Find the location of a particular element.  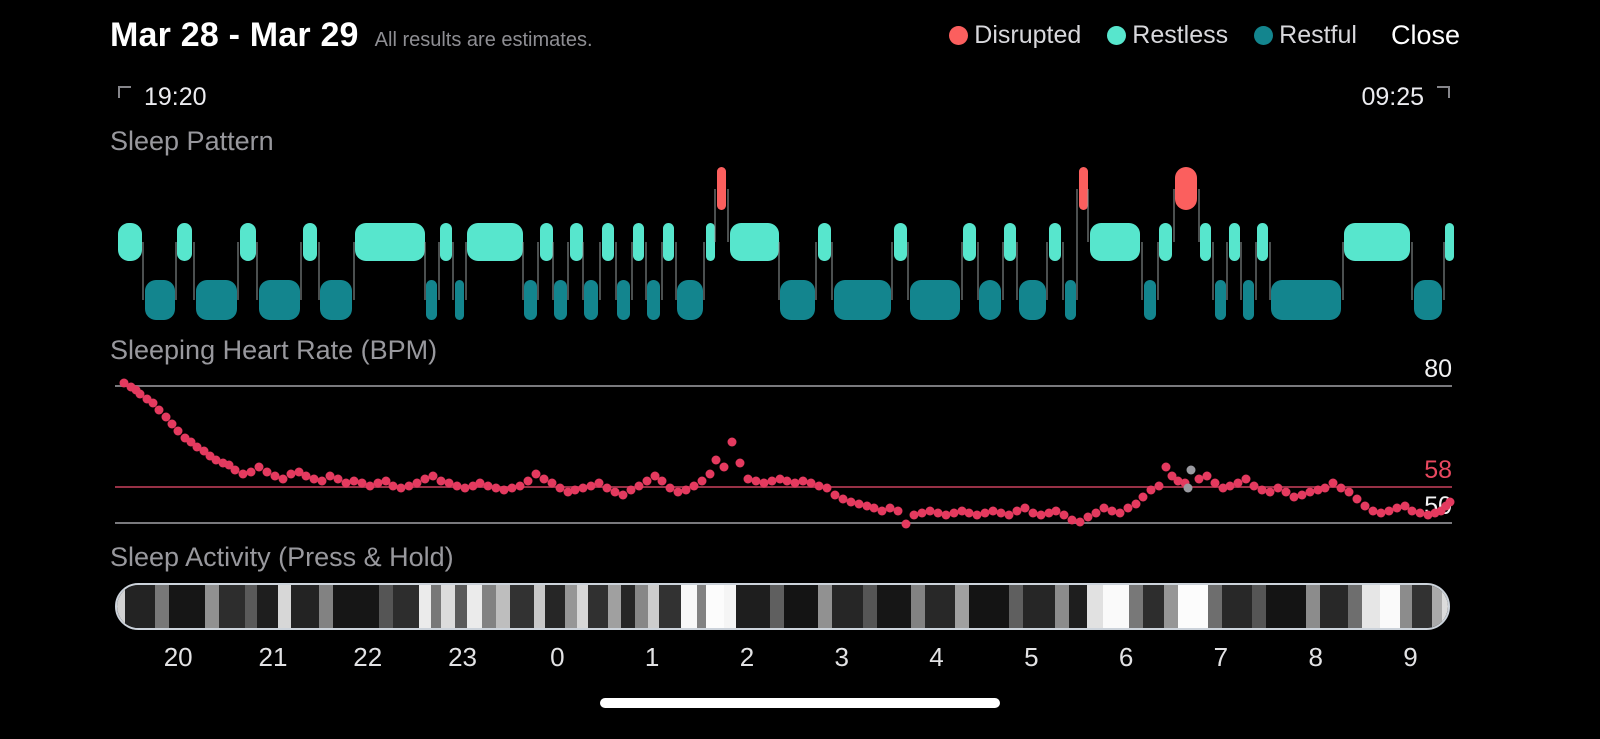

home-indicator is located at coordinates (800, 703).